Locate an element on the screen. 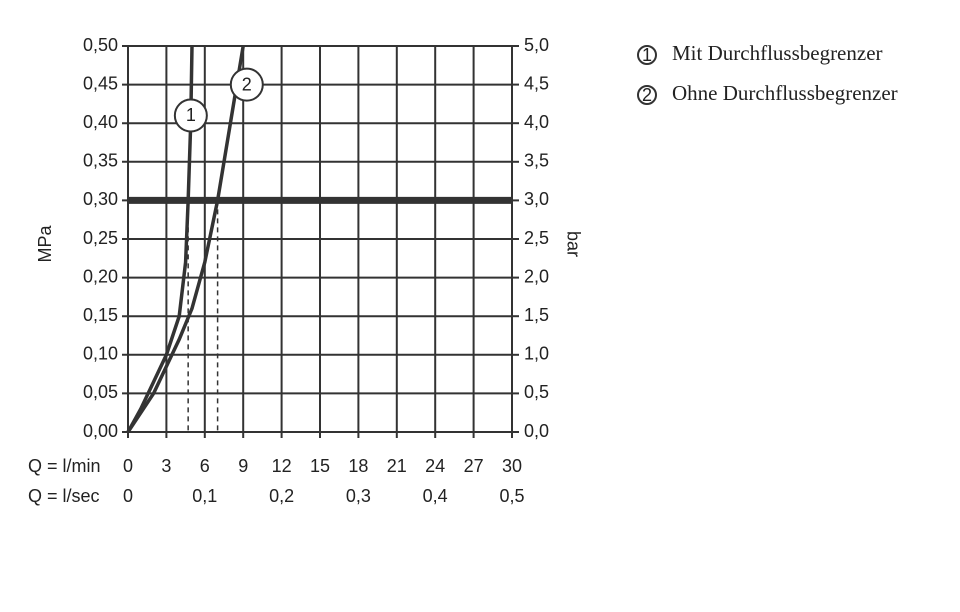  x-tick-label: 9 is located at coordinates (243, 466).